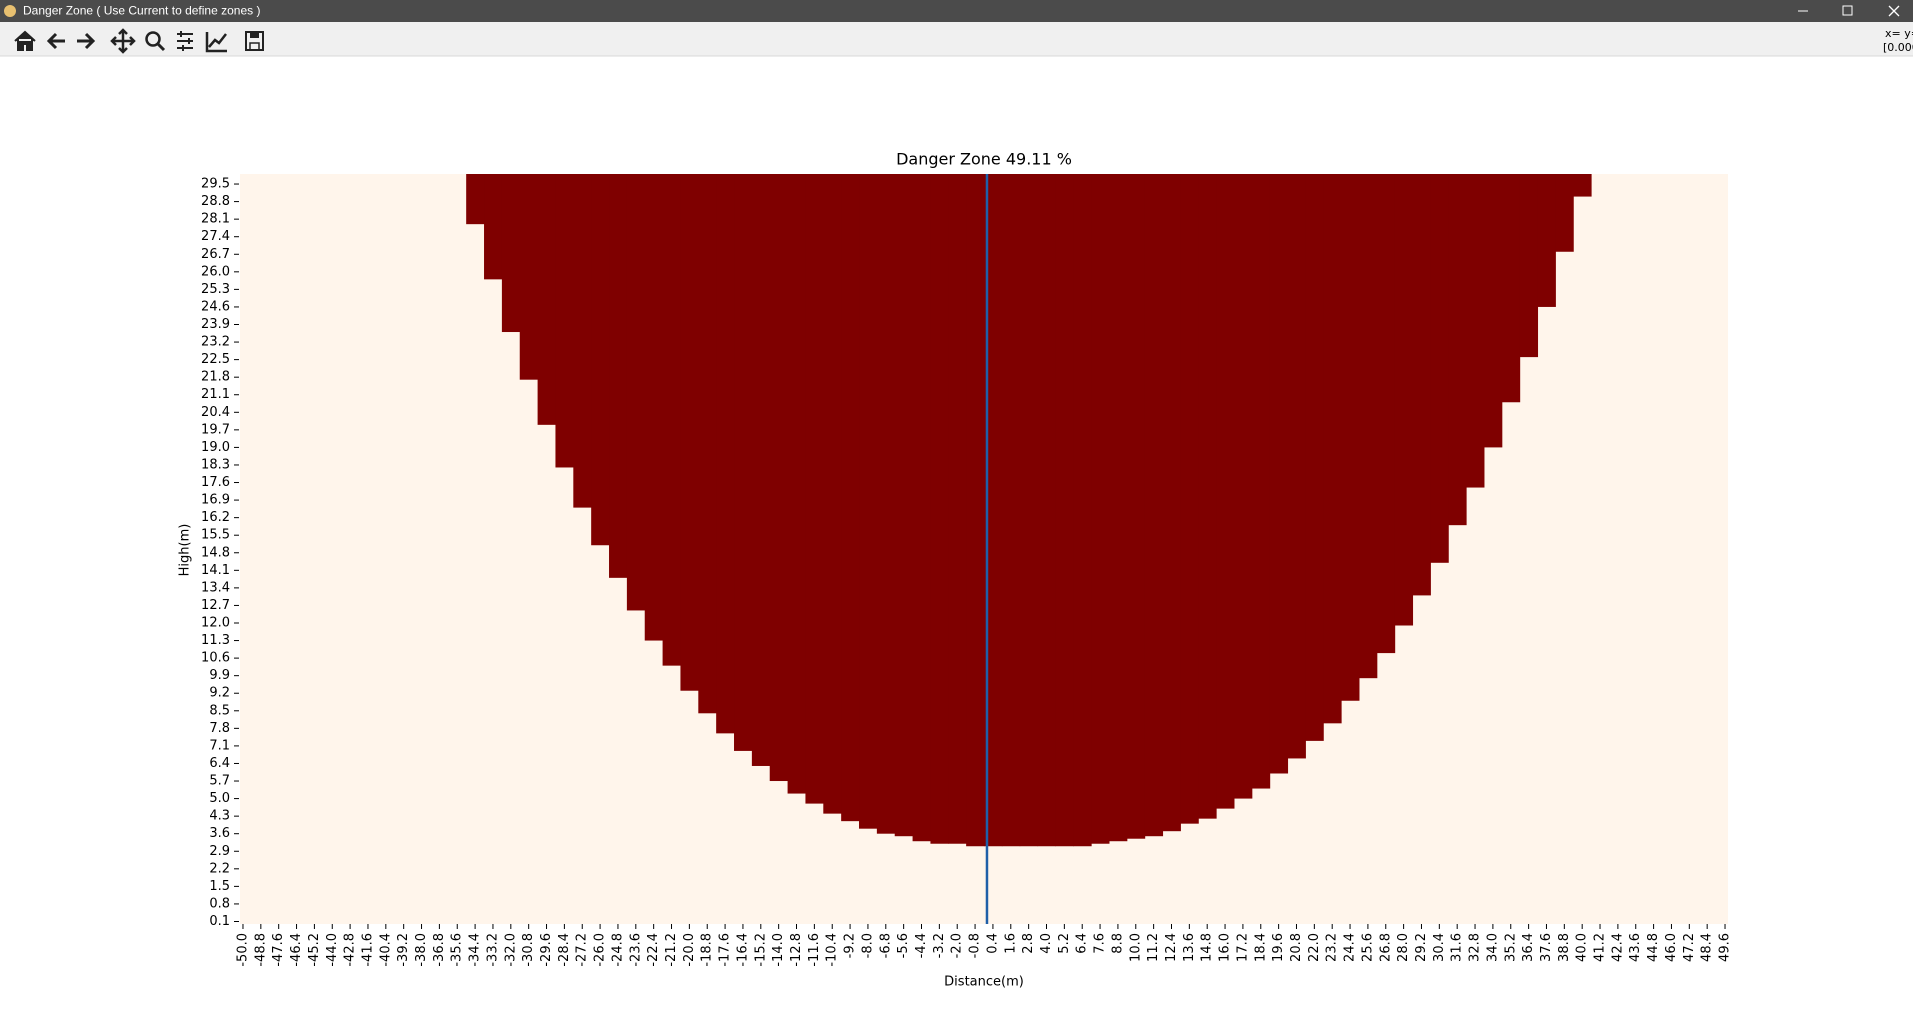 This screenshot has width=1913, height=1032. What do you see at coordinates (1242, 947) in the screenshot?
I see `x-tick-label: 17.2` at bounding box center [1242, 947].